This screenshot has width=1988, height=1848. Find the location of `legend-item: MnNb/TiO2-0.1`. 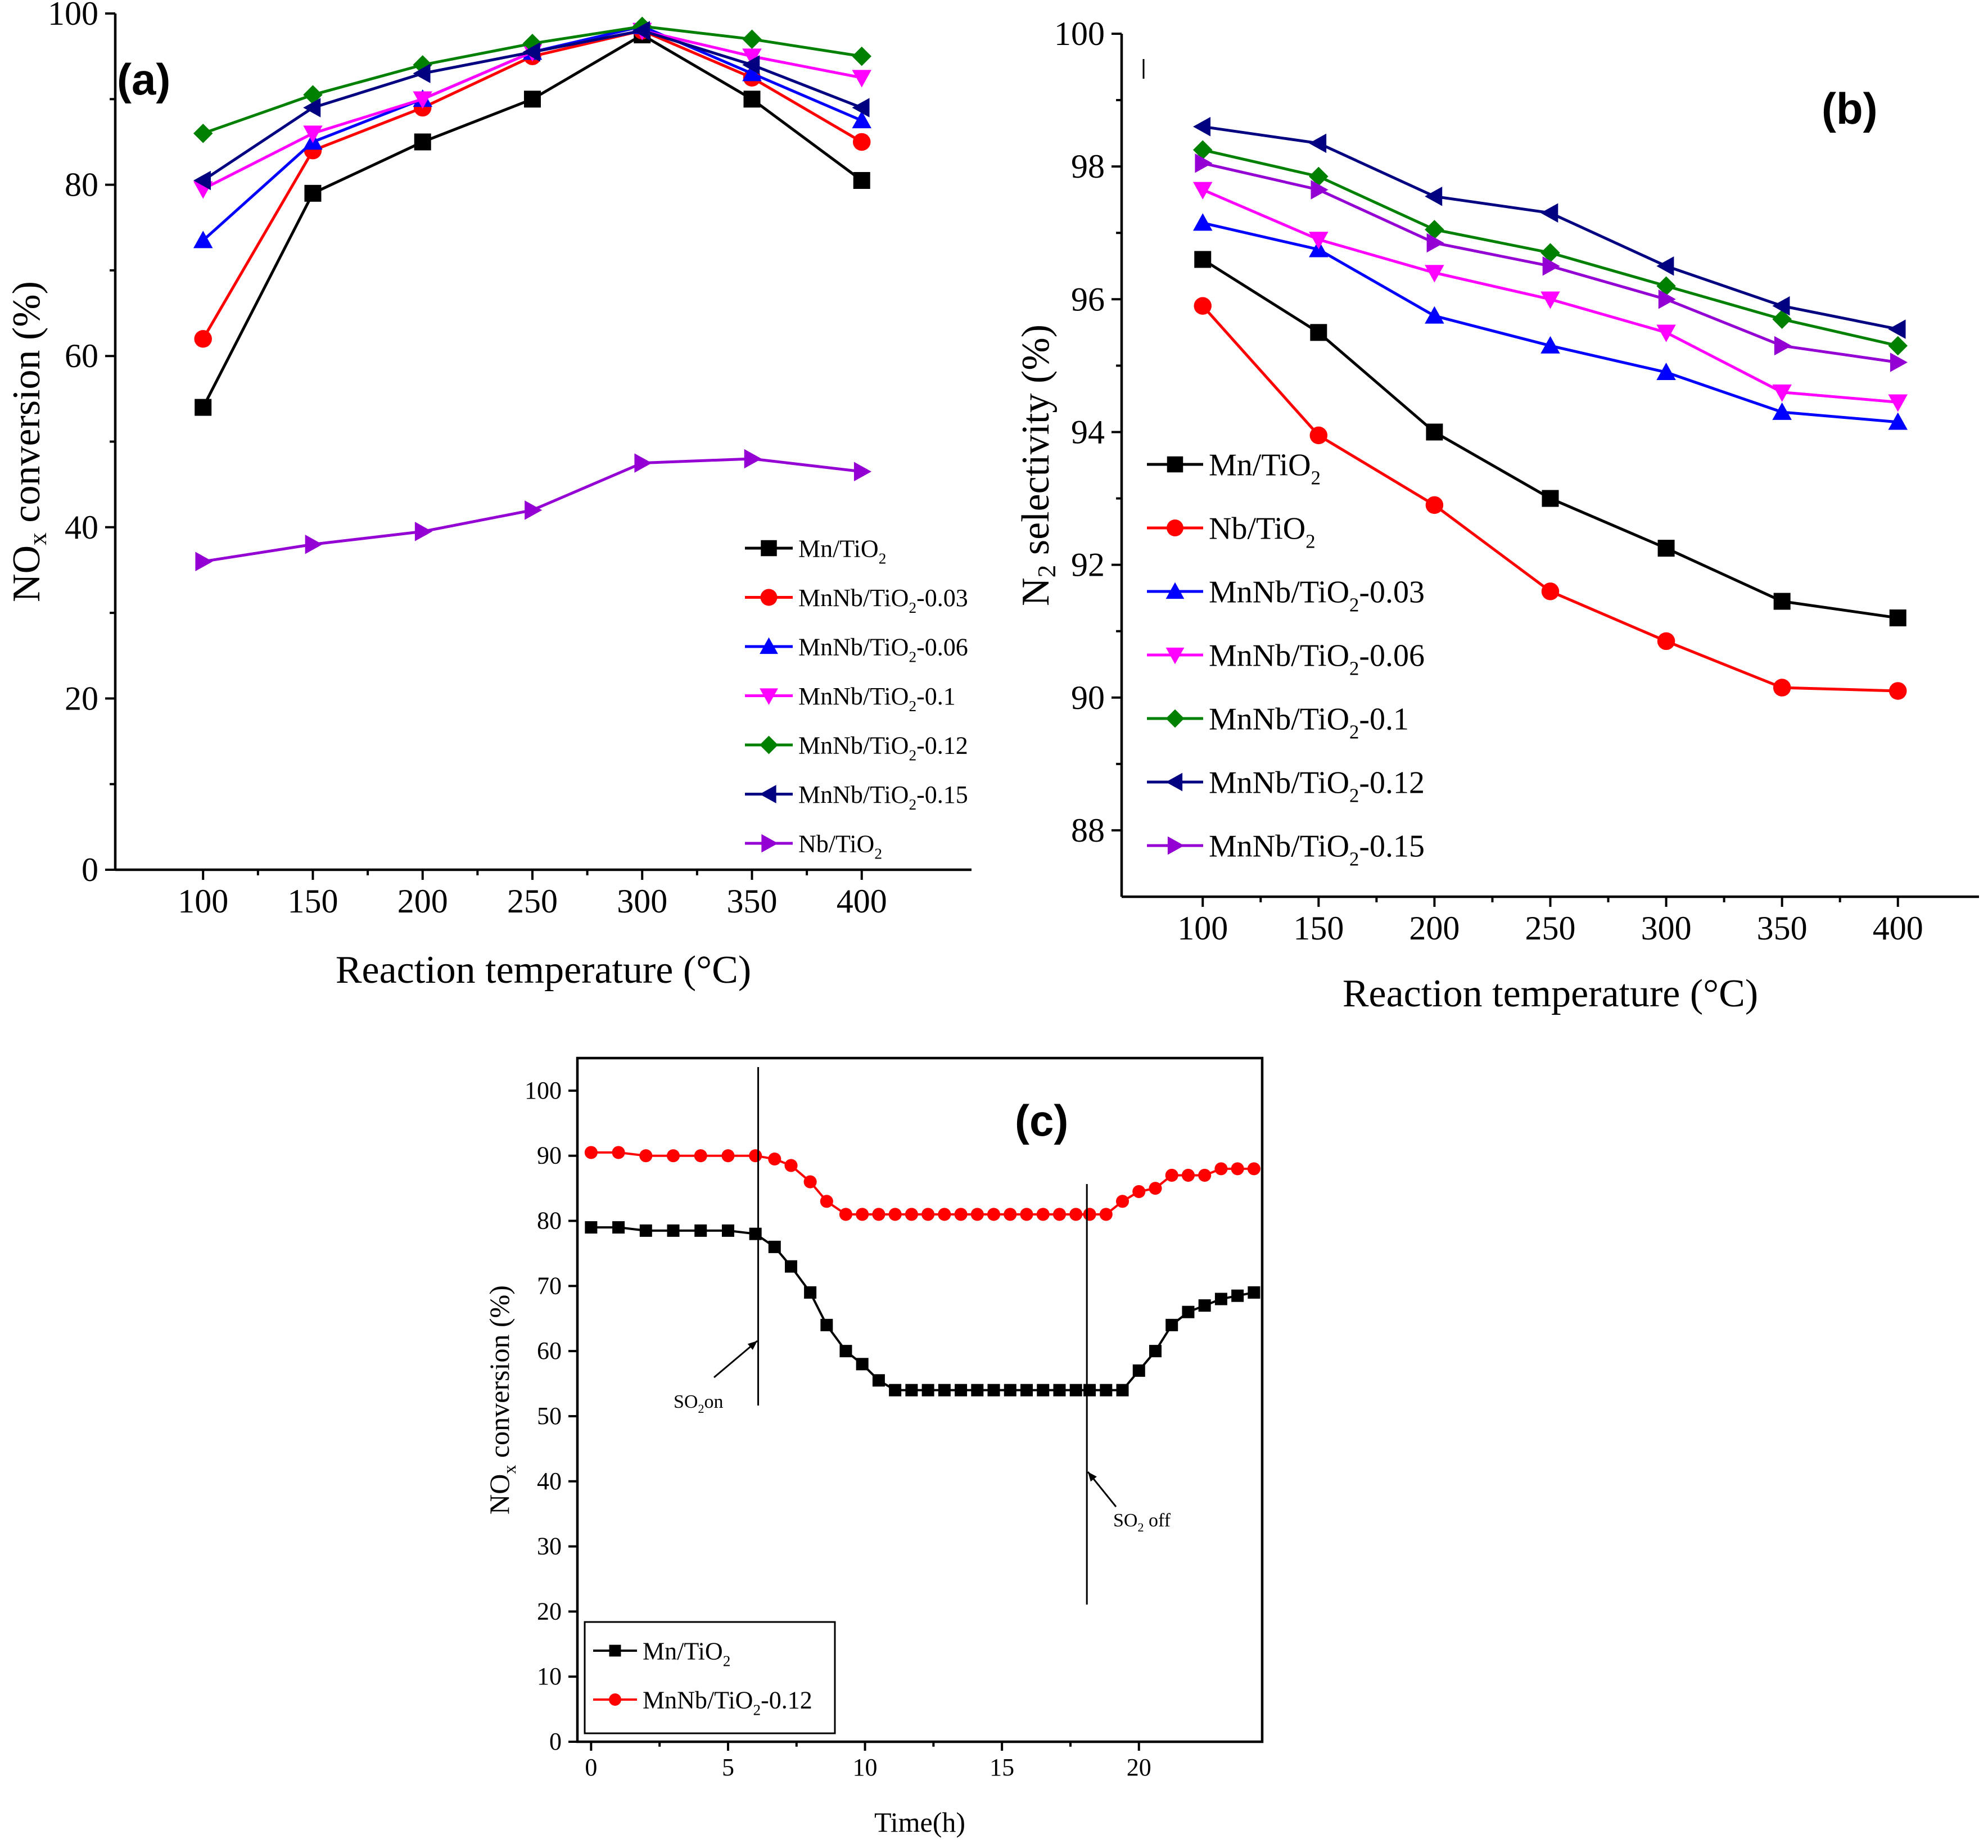

legend-item: MnNb/TiO2-0.1 is located at coordinates (851, 699).